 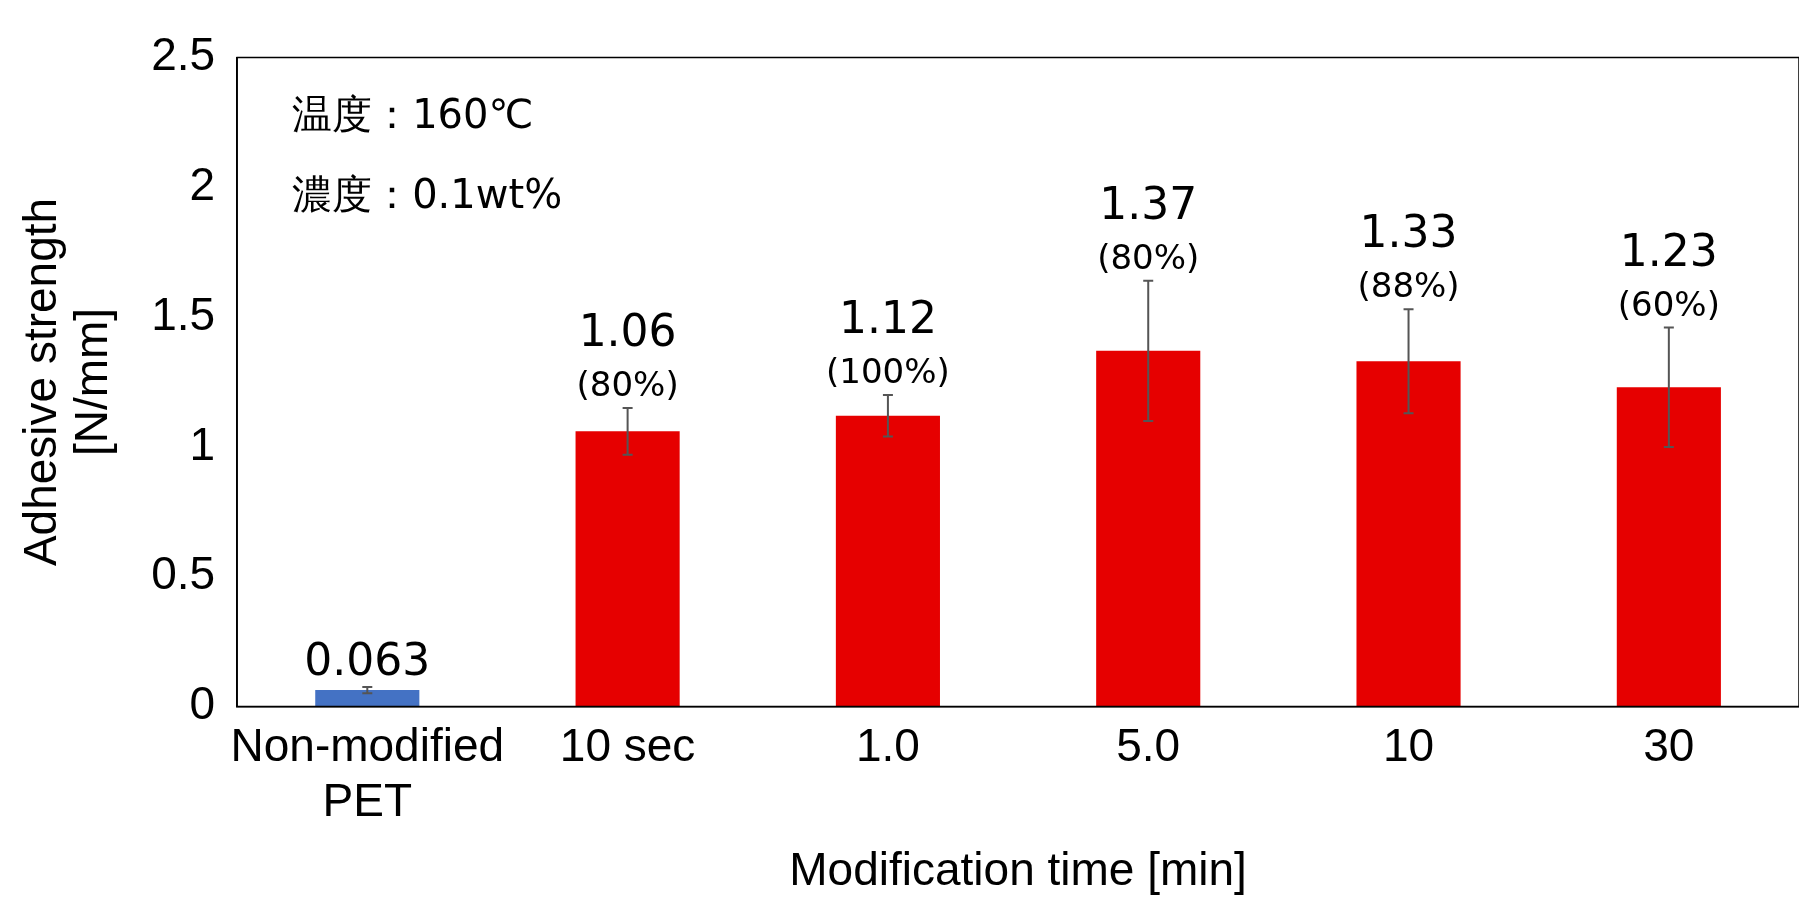 I want to click on x-axis-title: Modification time [min], so click(x=1018, y=869).